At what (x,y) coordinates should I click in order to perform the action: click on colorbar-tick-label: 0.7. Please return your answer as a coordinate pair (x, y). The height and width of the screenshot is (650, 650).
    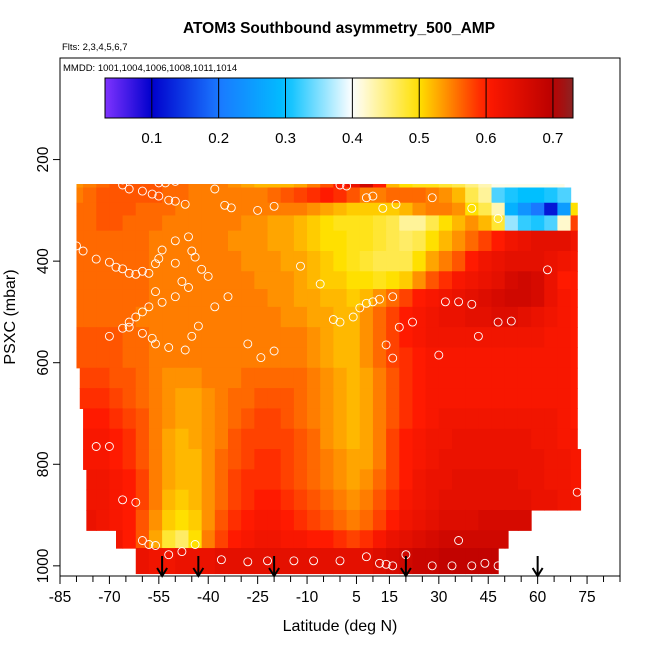
    Looking at the image, I should click on (553, 138).